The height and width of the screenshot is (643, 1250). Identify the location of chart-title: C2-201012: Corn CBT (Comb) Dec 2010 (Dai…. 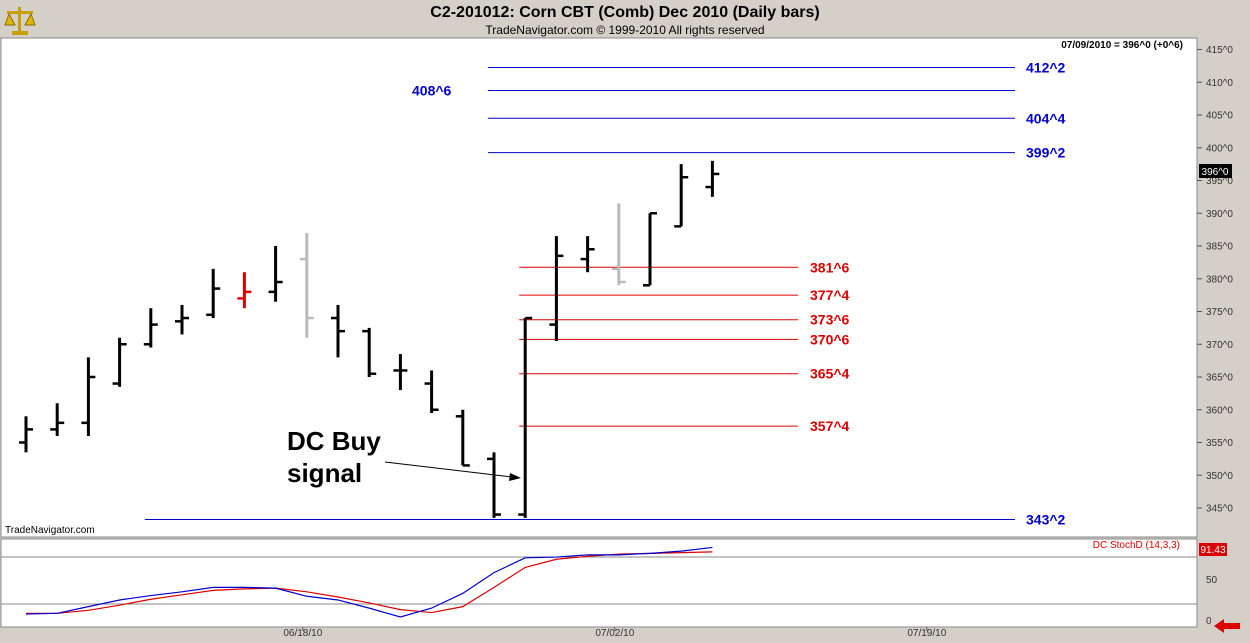
(625, 12).